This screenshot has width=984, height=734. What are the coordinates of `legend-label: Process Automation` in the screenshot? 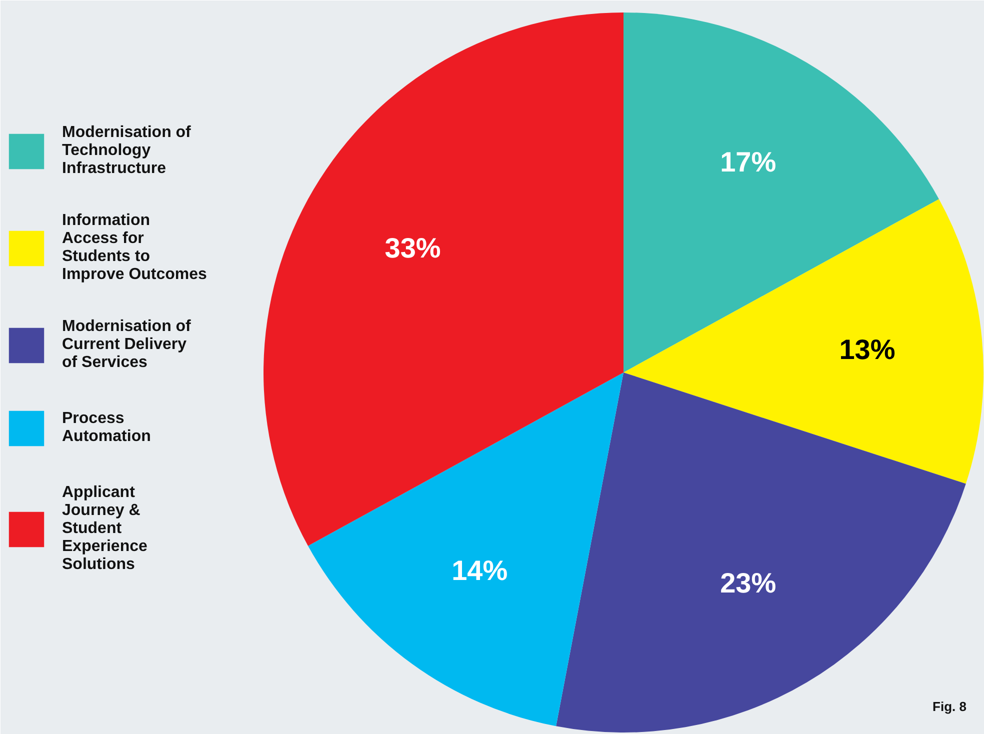 It's located at (106, 428).